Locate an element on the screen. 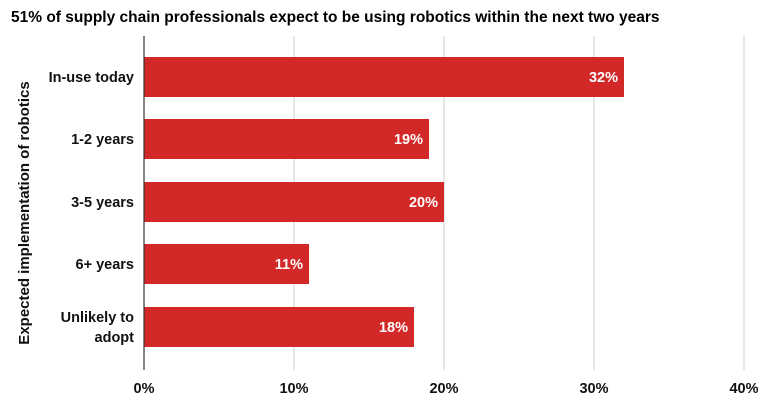 This screenshot has width=760, height=410. category-label-line: 3-5 years is located at coordinates (102, 203).